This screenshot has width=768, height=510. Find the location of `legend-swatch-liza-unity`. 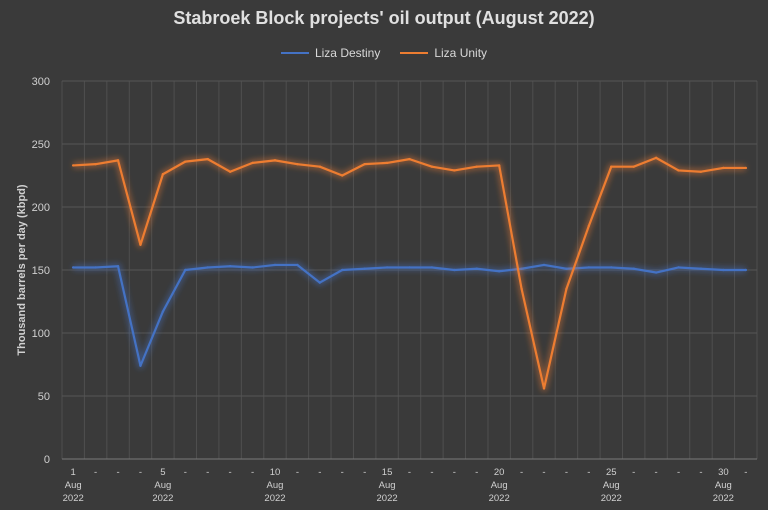

legend-swatch-liza-unity is located at coordinates (414, 53).